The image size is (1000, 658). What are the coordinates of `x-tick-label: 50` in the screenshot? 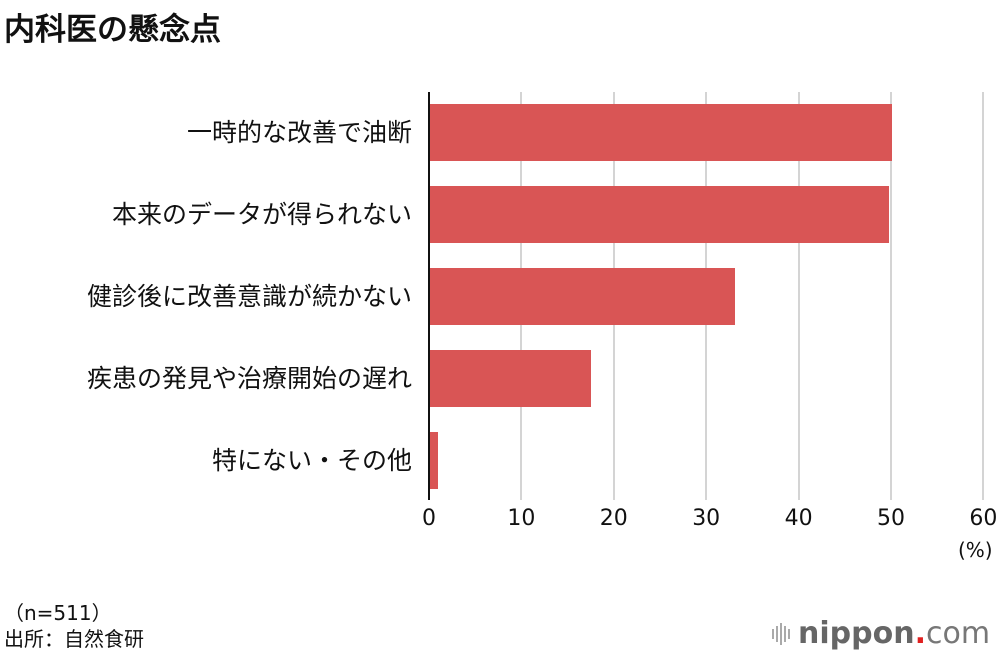 It's located at (891, 518).